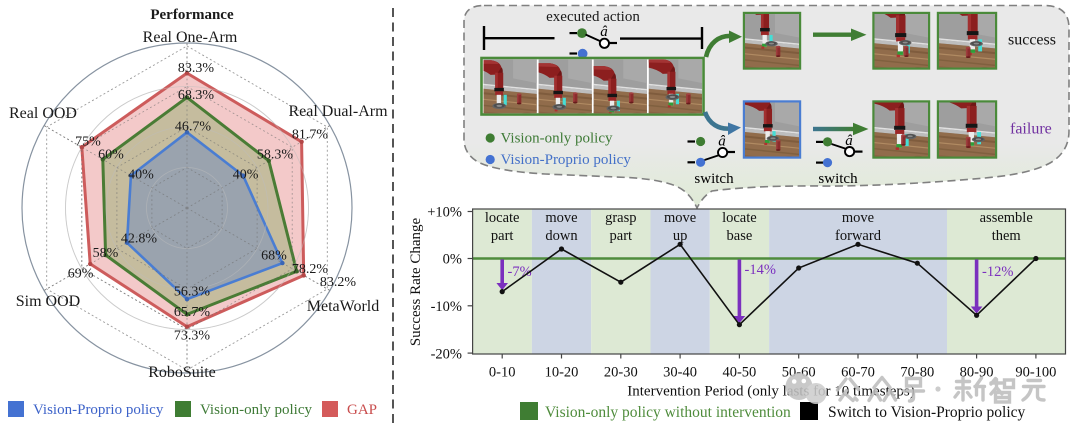  What do you see at coordinates (668, 412) in the screenshot?
I see `svg-text:Vision-only policy without int: Vision-only policy without intervention` at bounding box center [668, 412].